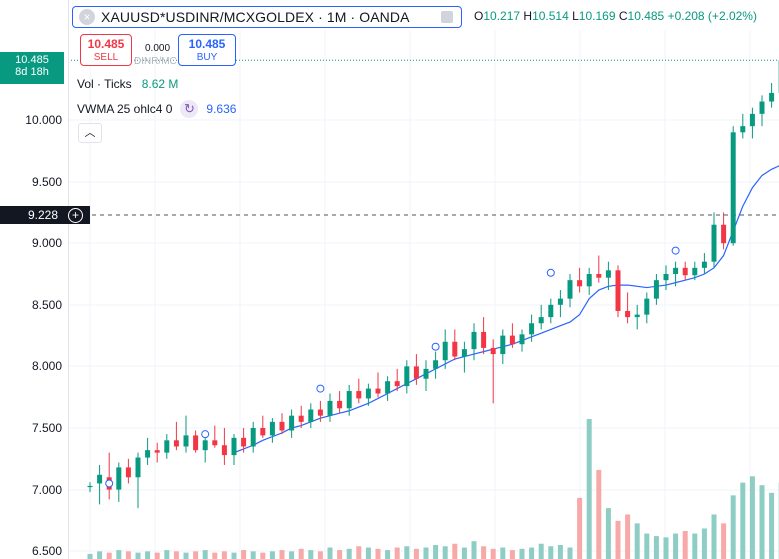 The image size is (779, 559). What do you see at coordinates (255, 17) in the screenshot?
I see `symbol-name: XAUUSD*USDINR/MCXGOLDEX · 1M · OANDA` at bounding box center [255, 17].